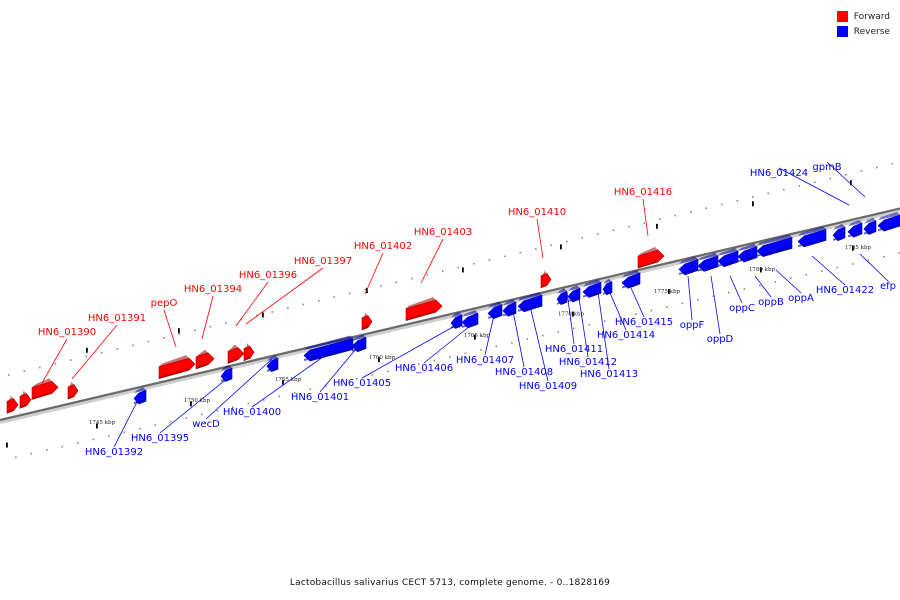 Image resolution: width=900 pixels, height=600 pixels. I want to click on legend-forward-label: Forward, so click(871, 16).